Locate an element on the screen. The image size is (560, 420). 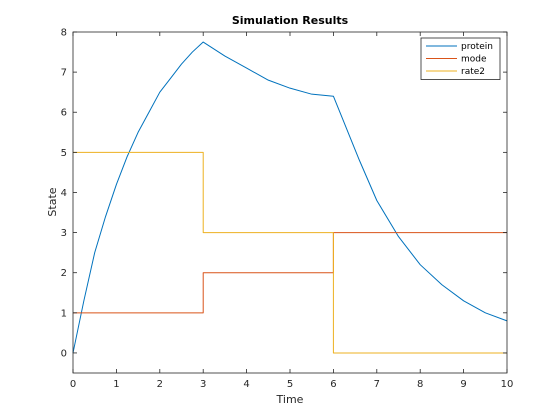
y-tick-label: 3 is located at coordinates (64, 233).